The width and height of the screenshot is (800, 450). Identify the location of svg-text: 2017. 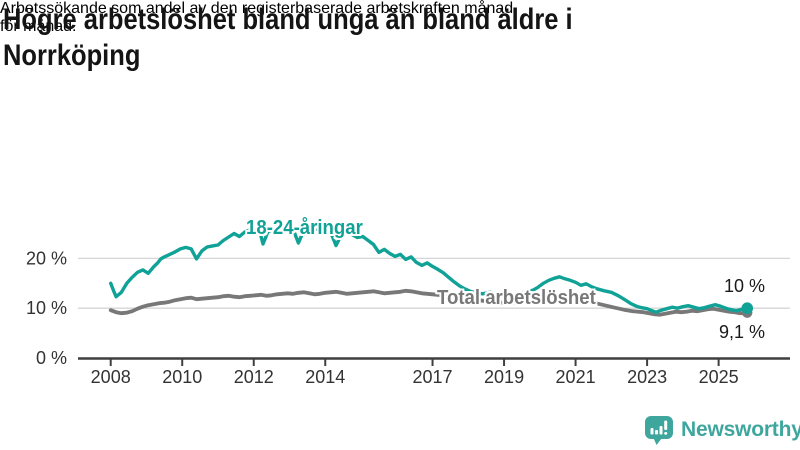
(433, 377).